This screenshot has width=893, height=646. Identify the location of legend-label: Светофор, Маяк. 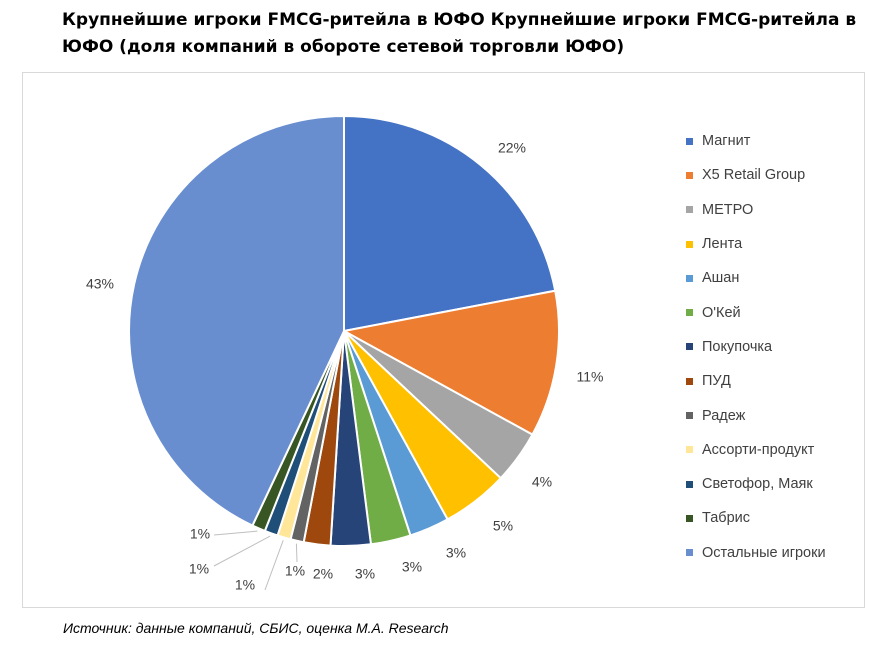
(757, 484).